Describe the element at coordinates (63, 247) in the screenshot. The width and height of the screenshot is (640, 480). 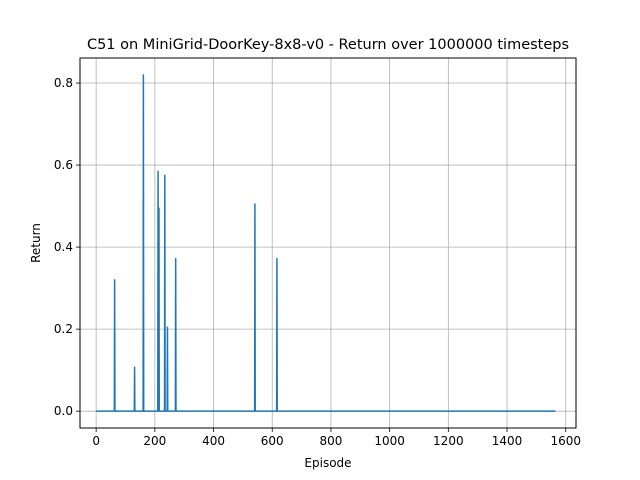
I see `y-tick-label: 0.4` at that location.